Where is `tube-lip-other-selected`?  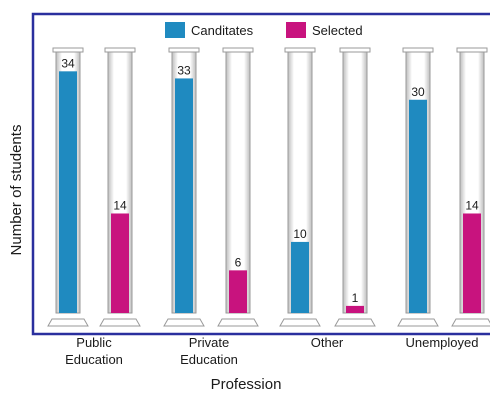
tube-lip-other-selected is located at coordinates (355, 50).